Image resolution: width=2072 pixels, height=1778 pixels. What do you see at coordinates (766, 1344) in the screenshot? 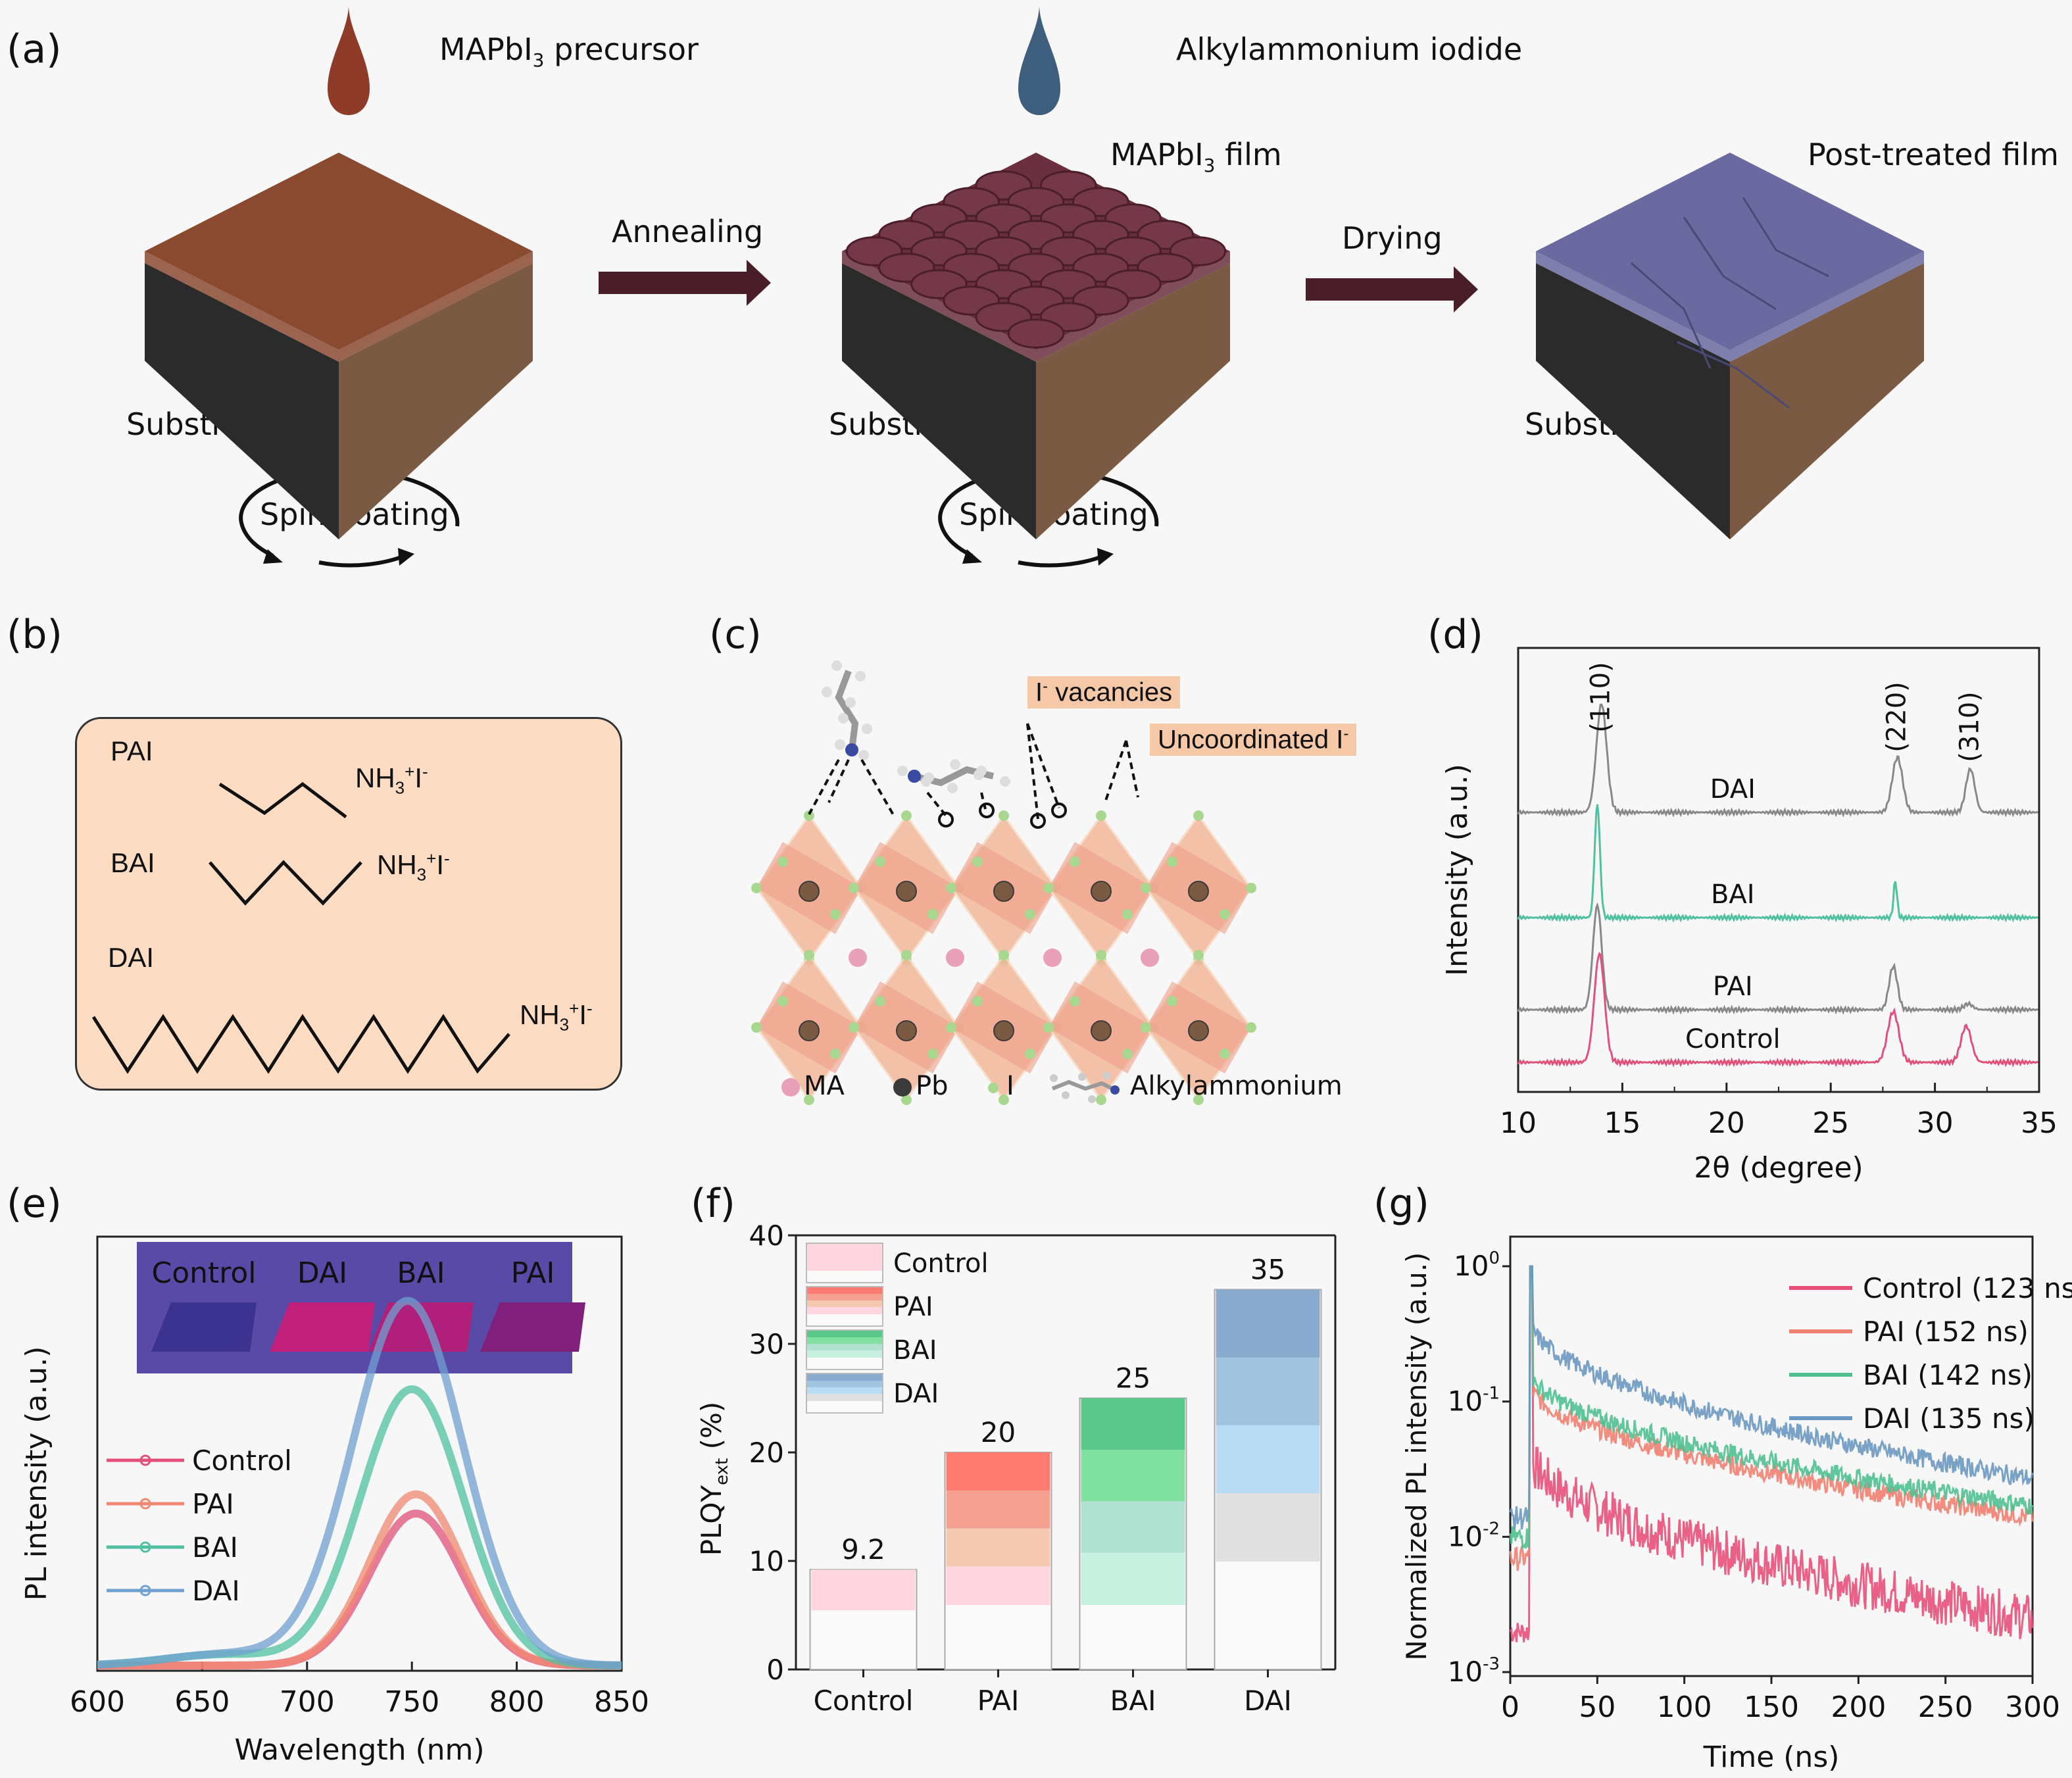
I see `y-tick-label: 30` at bounding box center [766, 1344].